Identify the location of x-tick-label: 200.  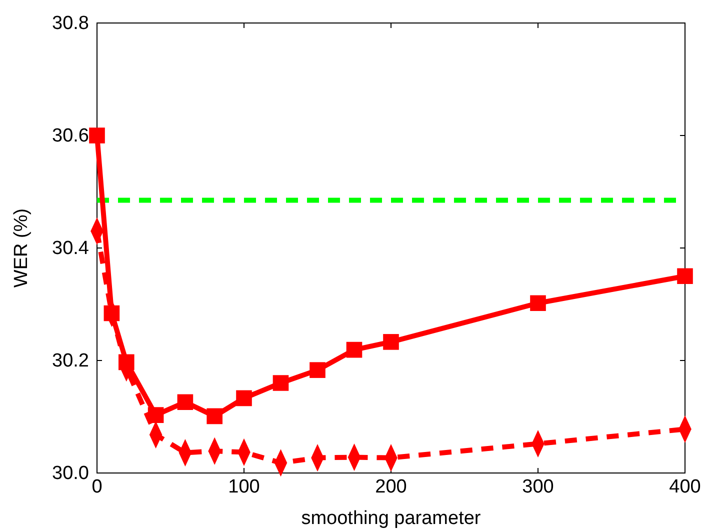
(391, 487).